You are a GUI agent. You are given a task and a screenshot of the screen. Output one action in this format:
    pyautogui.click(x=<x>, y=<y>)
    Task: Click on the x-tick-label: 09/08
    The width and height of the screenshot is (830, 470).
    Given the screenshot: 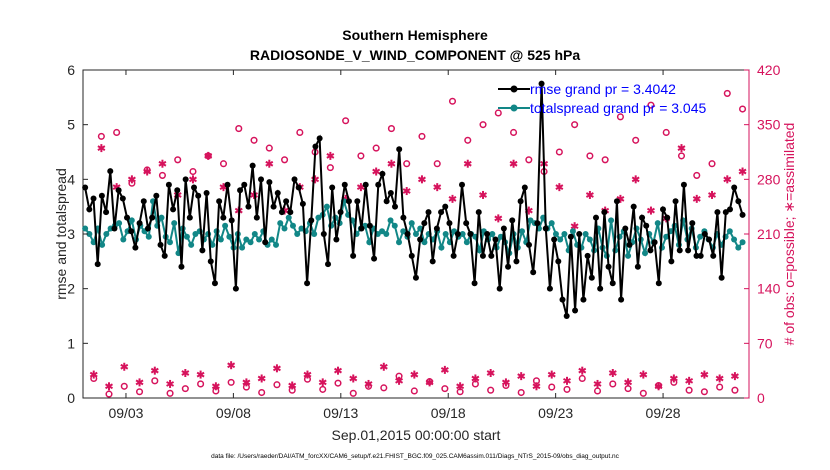 What is the action you would take?
    pyautogui.click(x=233, y=413)
    